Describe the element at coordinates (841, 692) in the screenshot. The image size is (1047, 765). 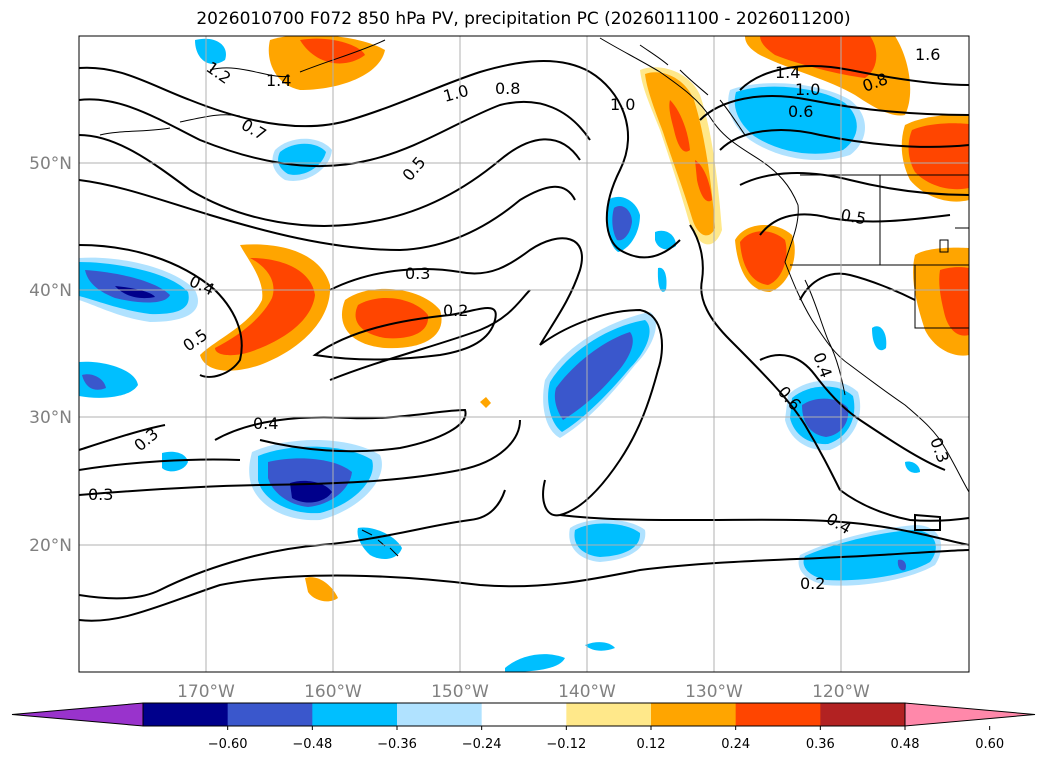
I see `lon-label: 120°W` at that location.